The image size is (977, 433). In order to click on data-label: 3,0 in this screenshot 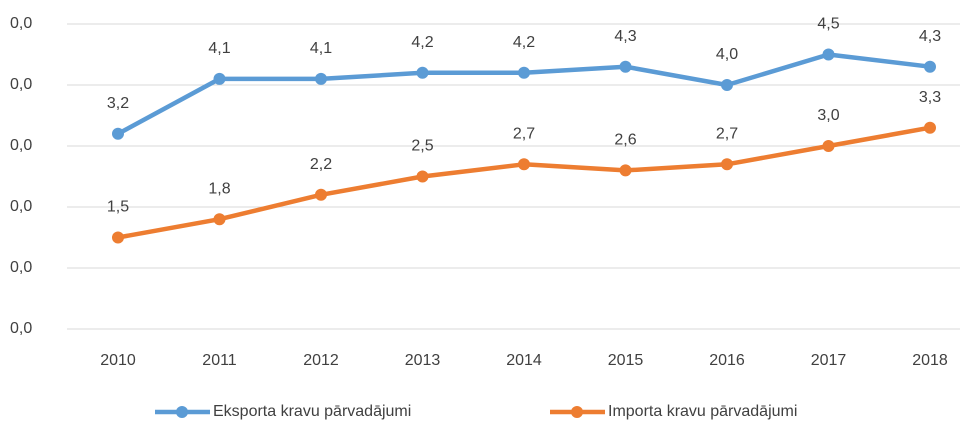, I will do `click(828, 115)`.